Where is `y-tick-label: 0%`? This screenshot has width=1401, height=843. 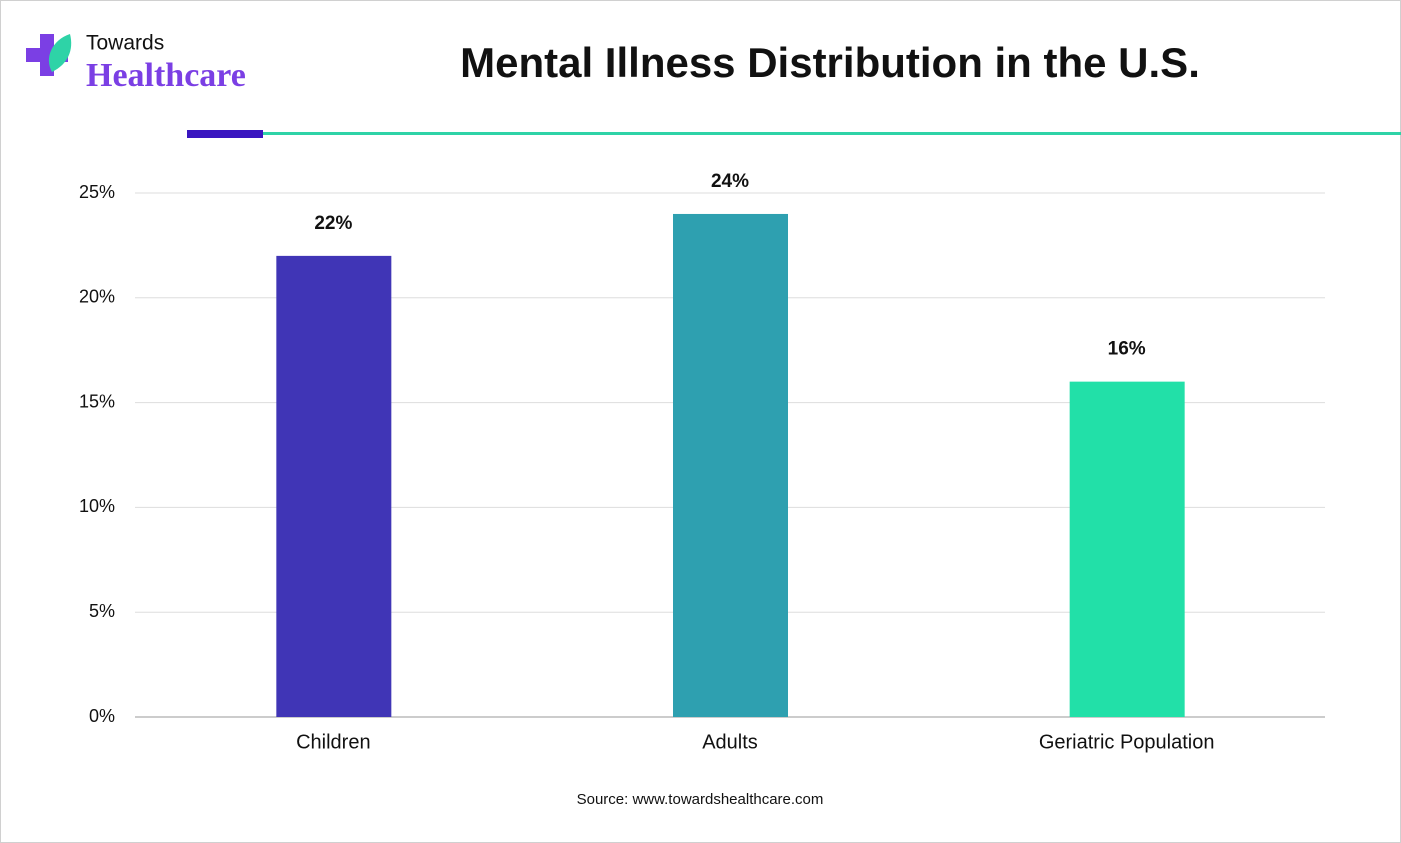
y-tick-label: 0% is located at coordinates (102, 716).